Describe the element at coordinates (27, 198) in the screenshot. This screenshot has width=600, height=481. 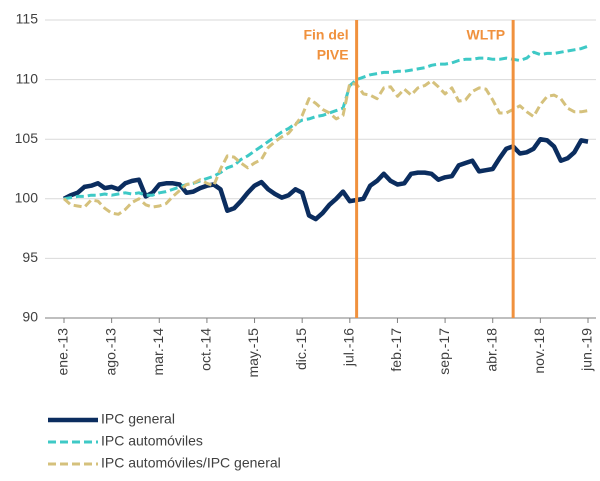
I see `y-tick-label: 100` at that location.